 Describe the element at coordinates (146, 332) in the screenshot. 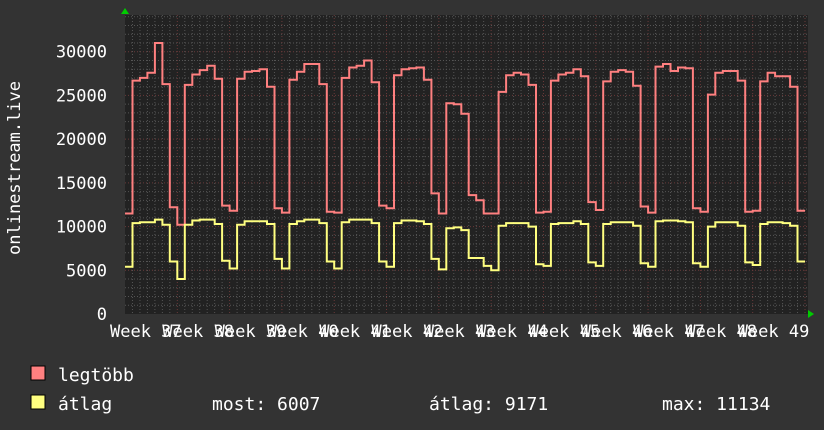

I see `x-tick-label: Week 37` at that location.